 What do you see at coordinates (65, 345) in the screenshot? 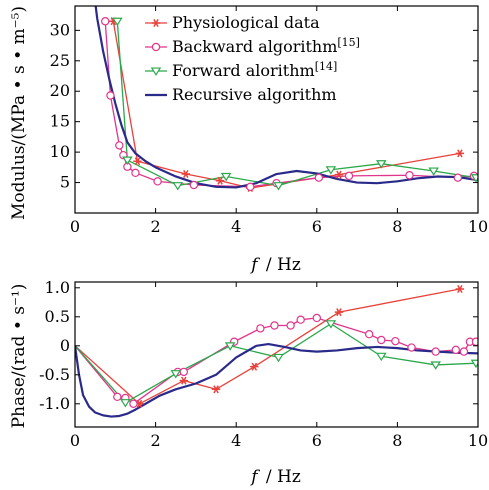
I see `phase-y-tick-label: 0` at bounding box center [65, 345].